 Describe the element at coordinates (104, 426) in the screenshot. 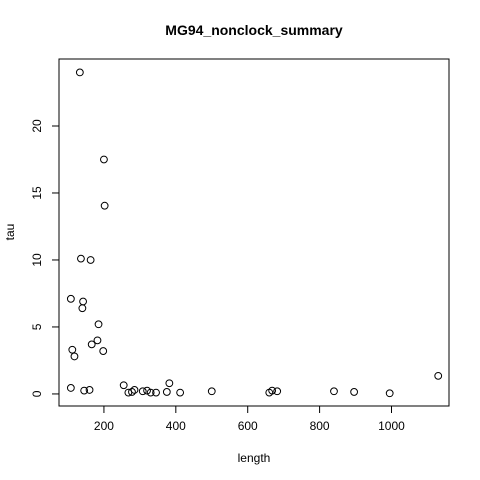

I see `x-tick-label: 200` at that location.